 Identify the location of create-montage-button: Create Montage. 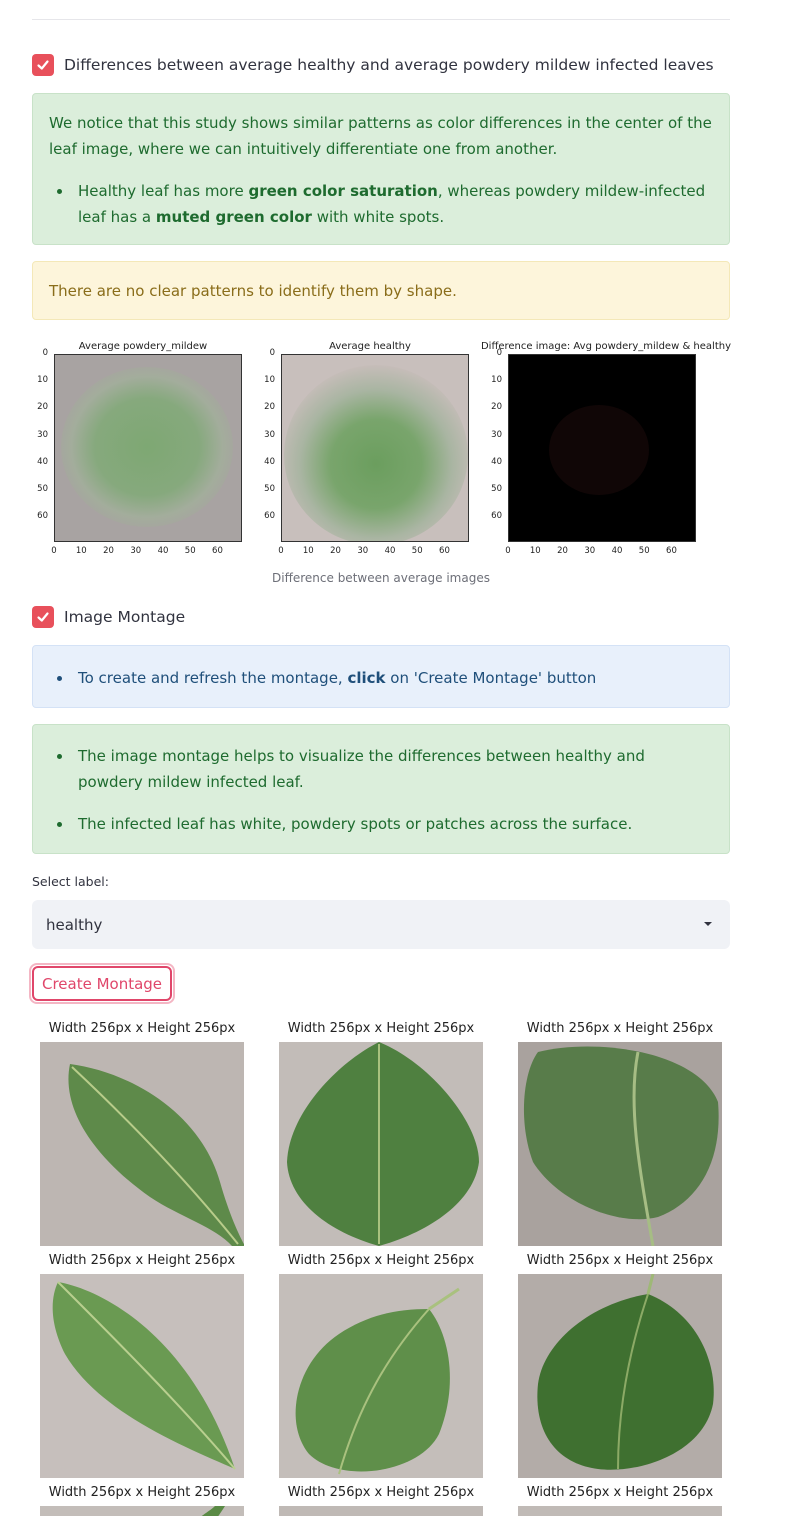
(102, 983).